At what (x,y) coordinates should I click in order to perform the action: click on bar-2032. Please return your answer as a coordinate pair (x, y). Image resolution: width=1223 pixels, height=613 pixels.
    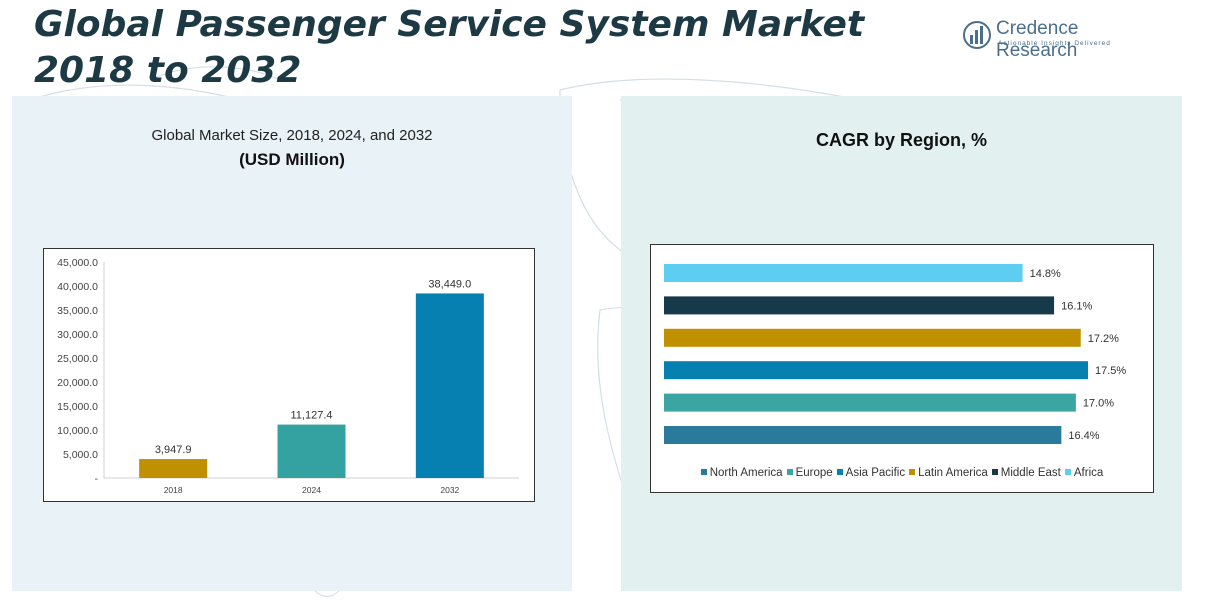
    Looking at the image, I should click on (449, 385).